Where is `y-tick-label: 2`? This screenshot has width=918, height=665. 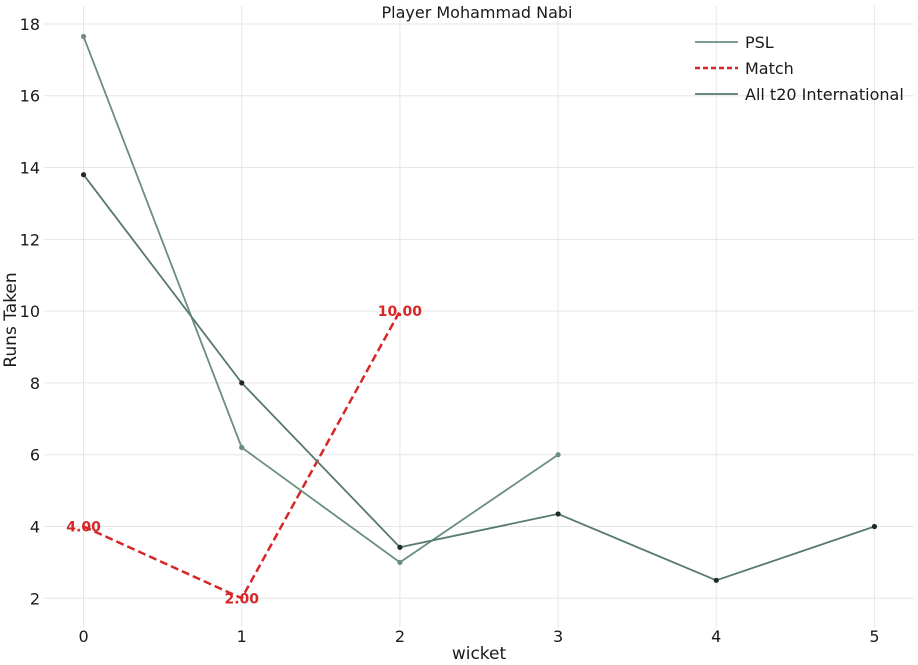 y-tick-label: 2 is located at coordinates (35, 598).